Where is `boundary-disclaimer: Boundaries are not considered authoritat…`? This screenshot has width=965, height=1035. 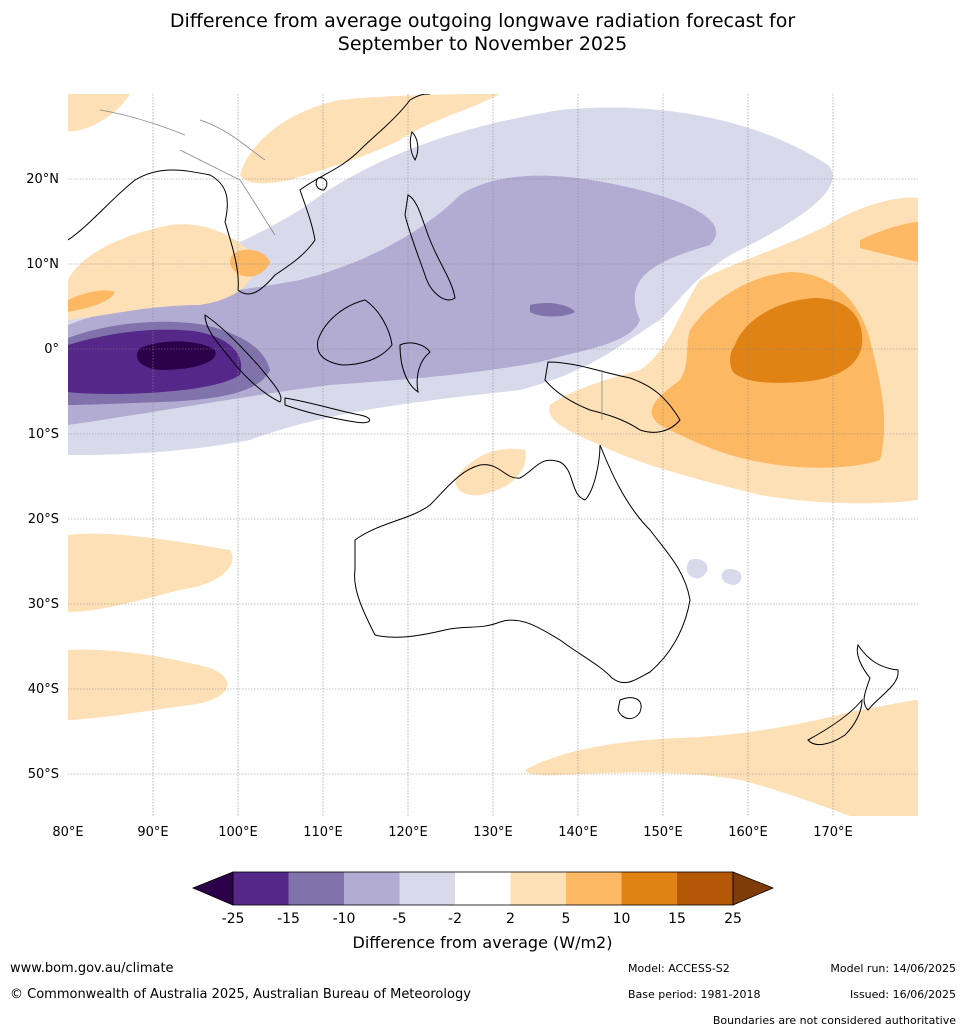 boundary-disclaimer: Boundaries are not considered authoritat… is located at coordinates (834, 1020).